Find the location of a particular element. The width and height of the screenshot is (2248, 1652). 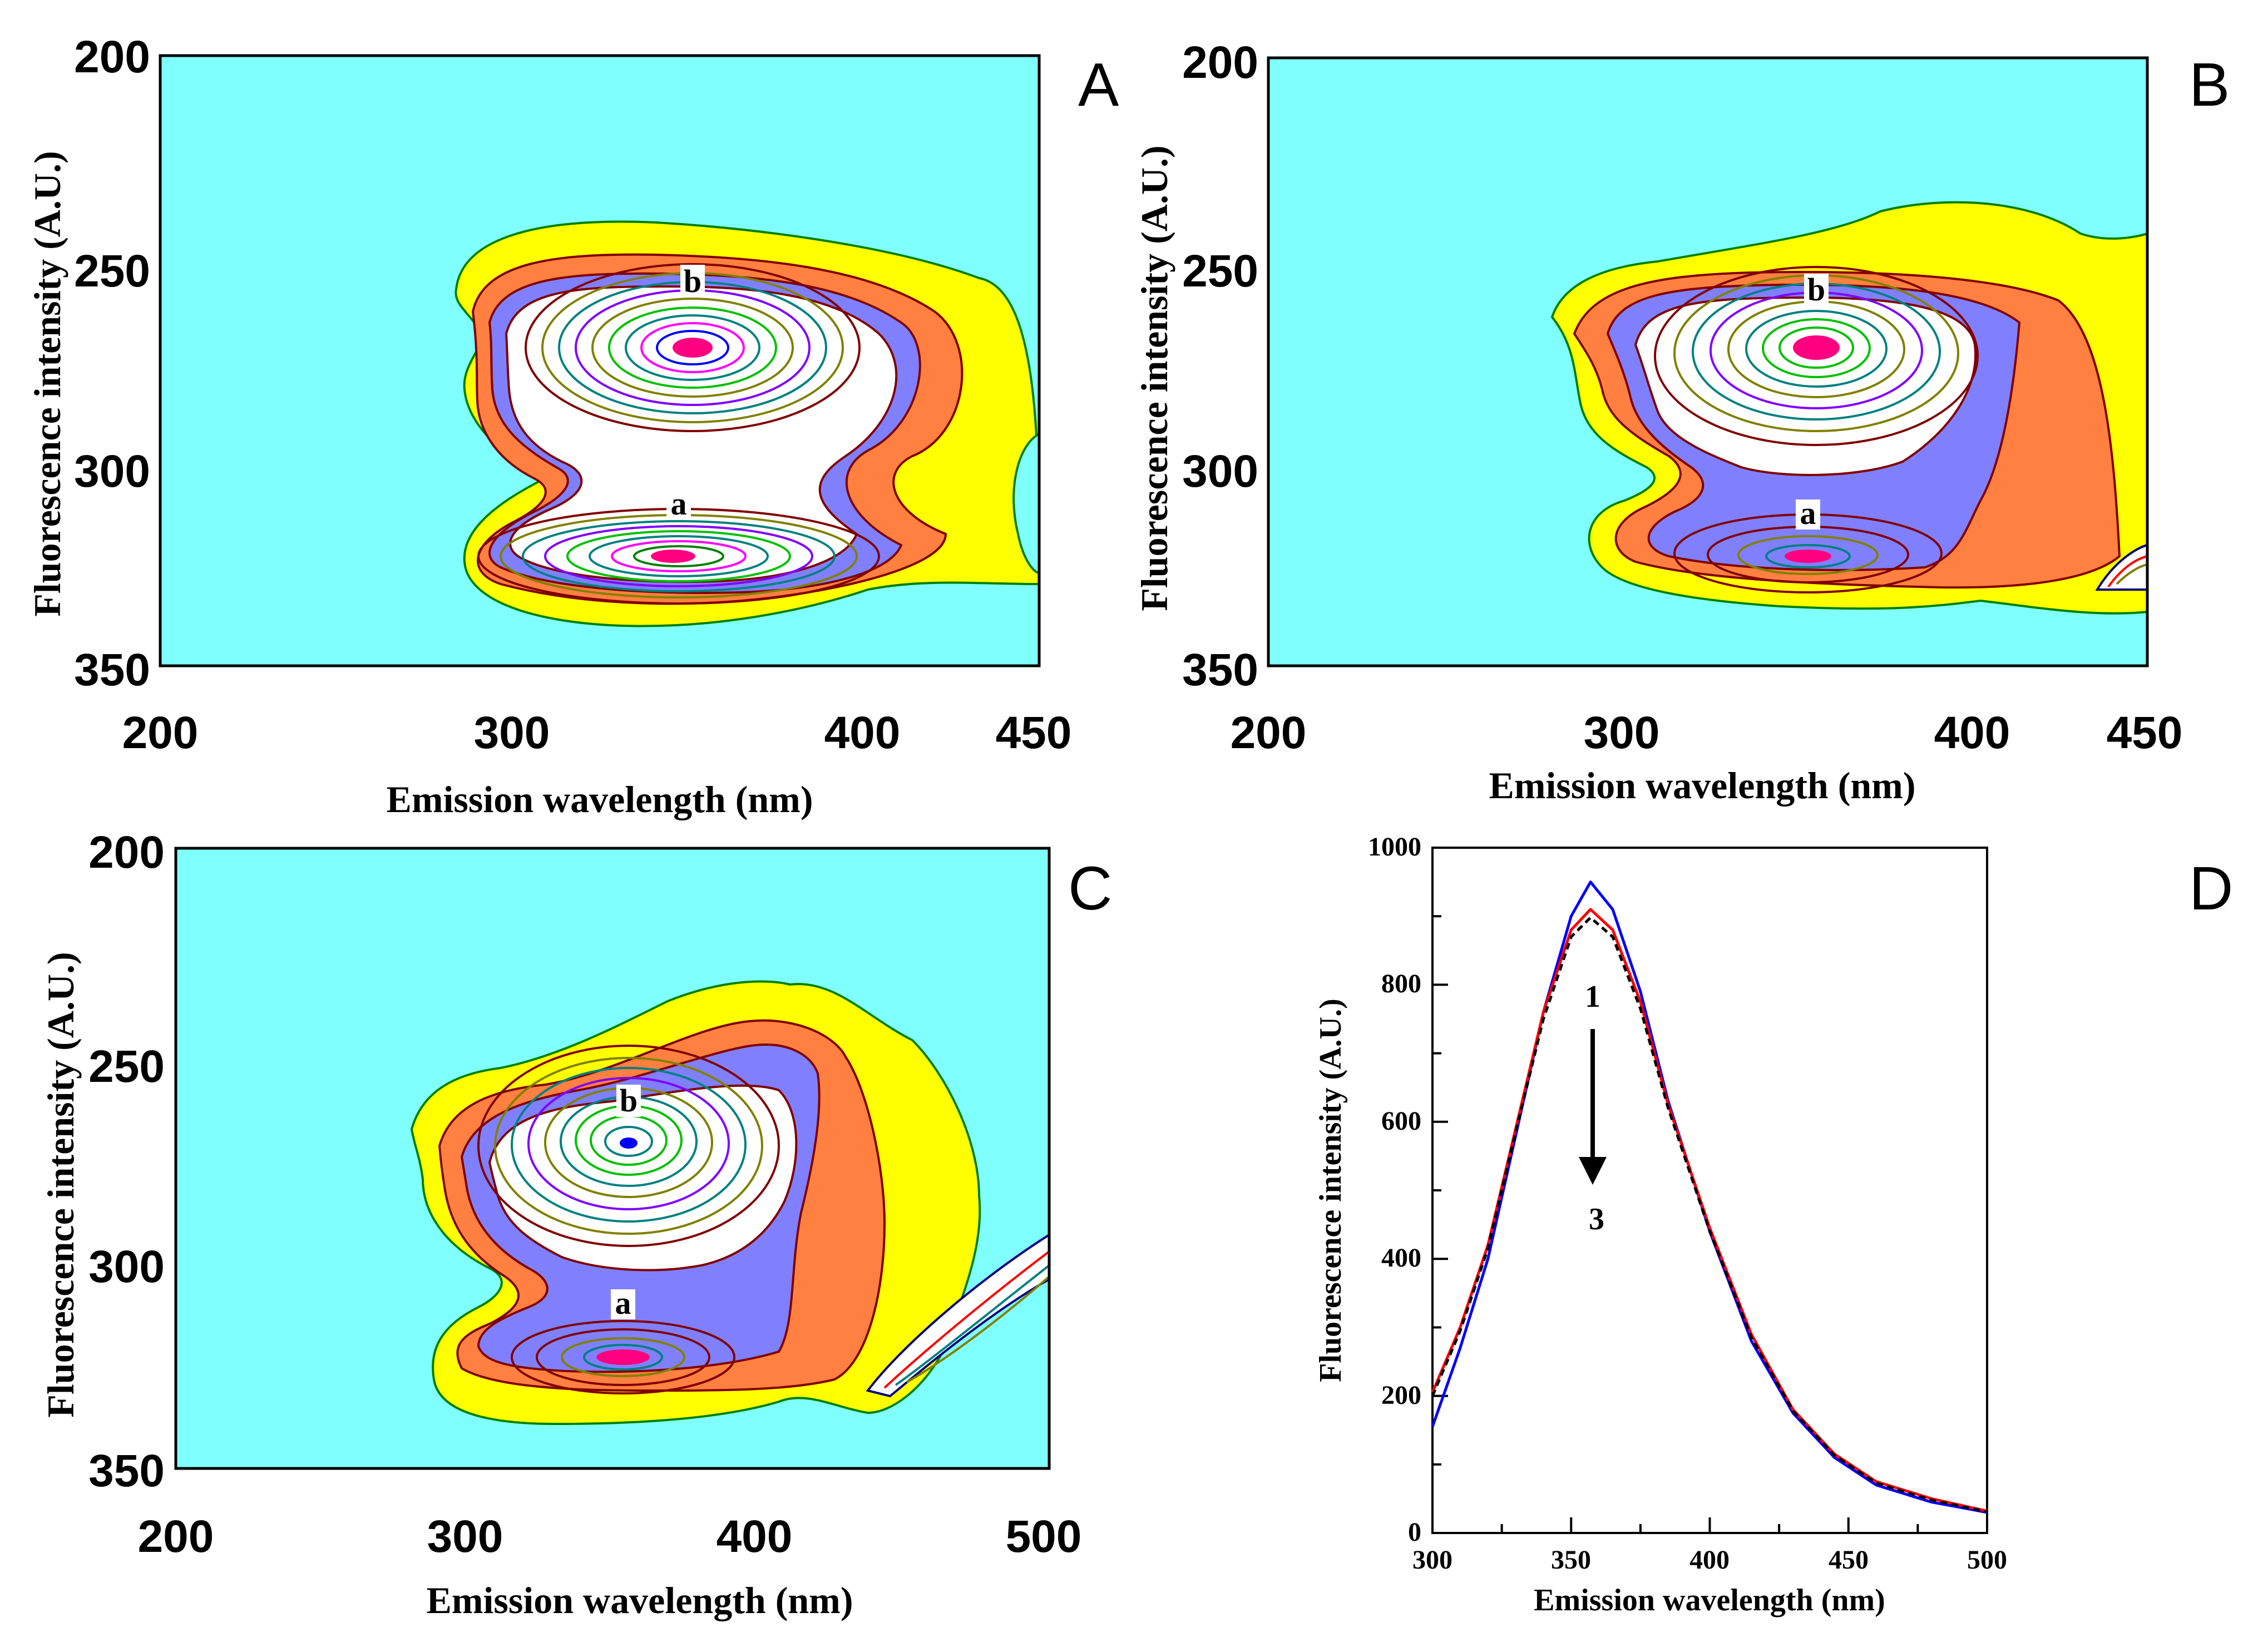

panel-b-ytick: 250 is located at coordinates (1220, 271).